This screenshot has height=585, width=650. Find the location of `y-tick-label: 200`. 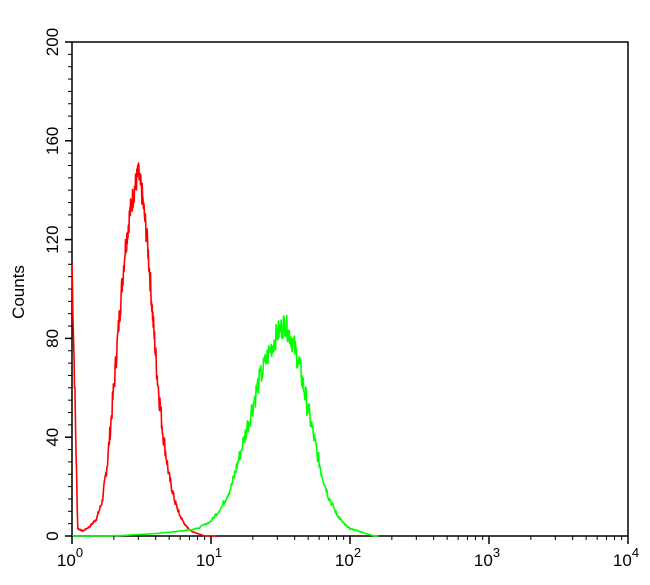

y-tick-label: 200 is located at coordinates (52, 42).